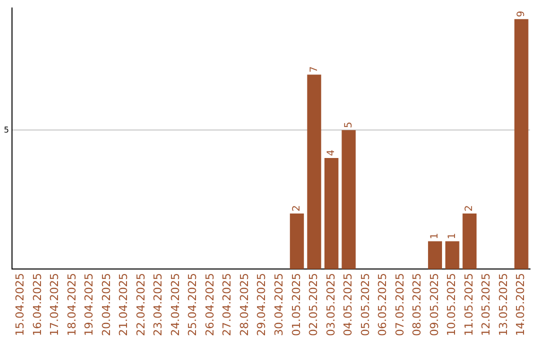 The height and width of the screenshot is (340, 540). What do you see at coordinates (314, 69) in the screenshot?
I see `data-label: 7` at bounding box center [314, 69].